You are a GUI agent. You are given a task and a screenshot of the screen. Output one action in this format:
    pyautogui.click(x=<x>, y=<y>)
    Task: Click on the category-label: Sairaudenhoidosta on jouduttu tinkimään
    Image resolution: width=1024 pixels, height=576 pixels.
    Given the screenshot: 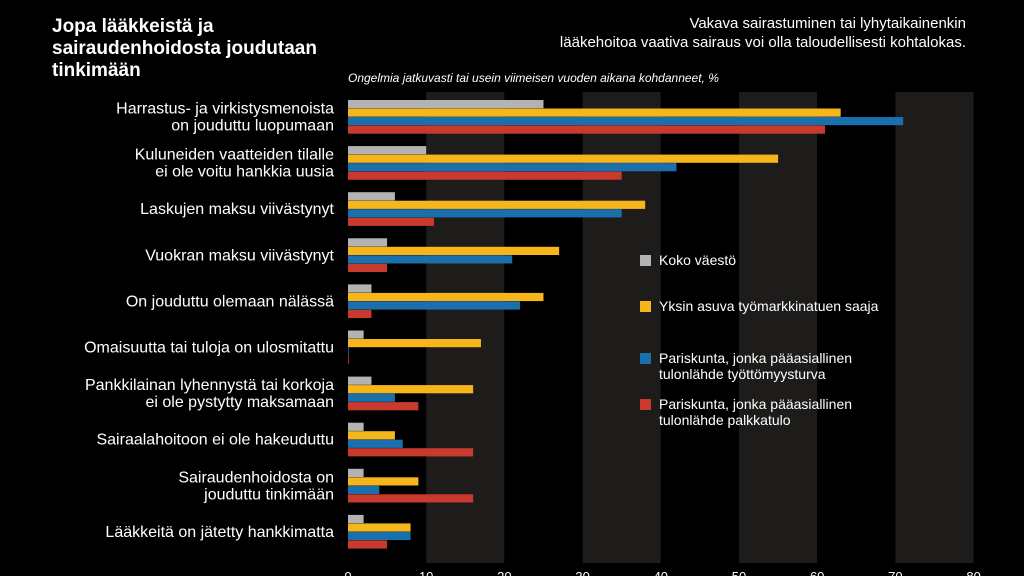 What is the action you would take?
    pyautogui.click(x=256, y=486)
    